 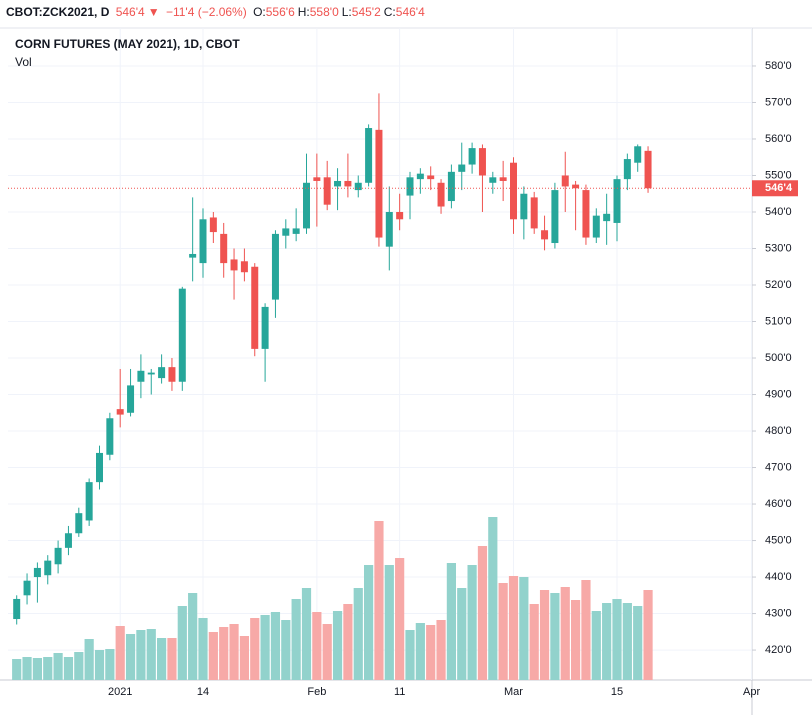 What do you see at coordinates (778, 394) in the screenshot?
I see `y-tick-label: 490'0` at bounding box center [778, 394].